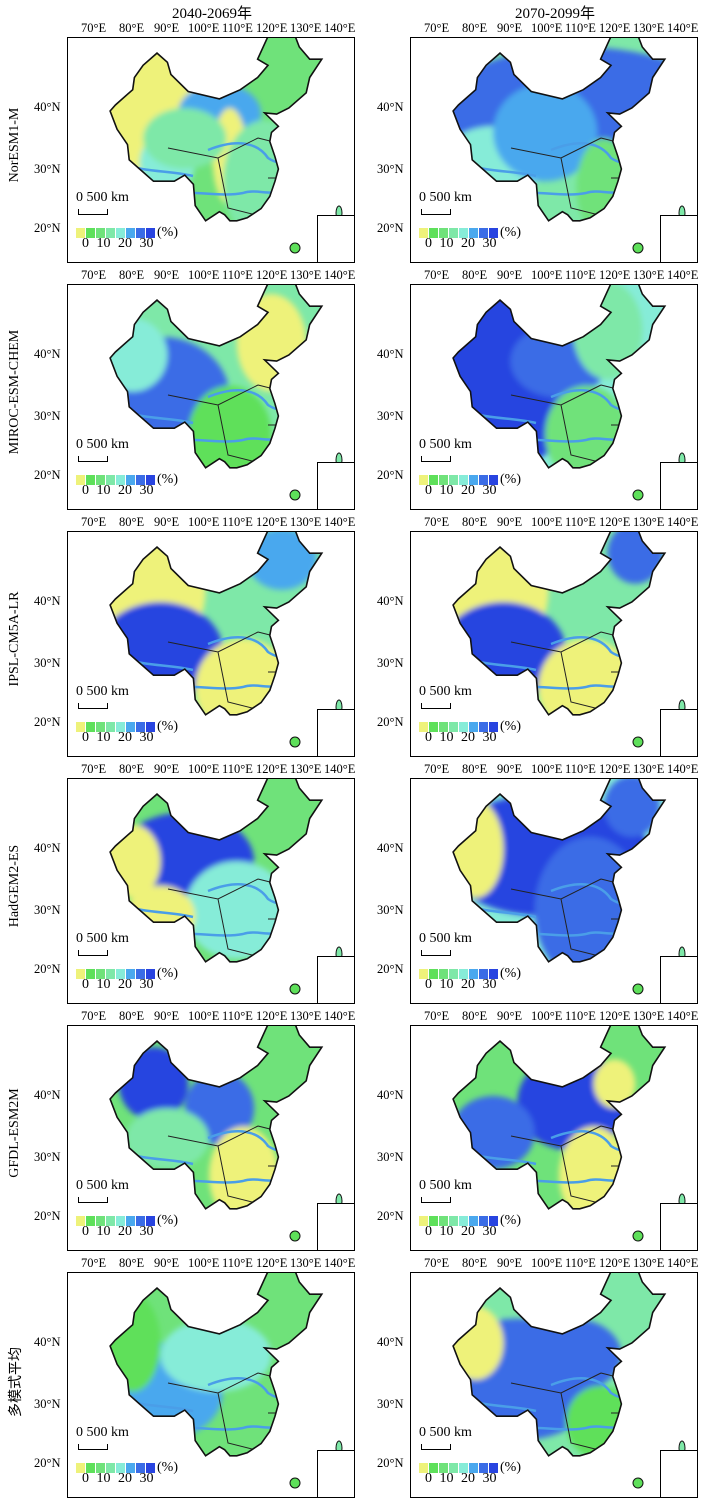  What do you see at coordinates (14, 145) in the screenshot?
I see `row-label-model: NorESM1-M` at bounding box center [14, 145].